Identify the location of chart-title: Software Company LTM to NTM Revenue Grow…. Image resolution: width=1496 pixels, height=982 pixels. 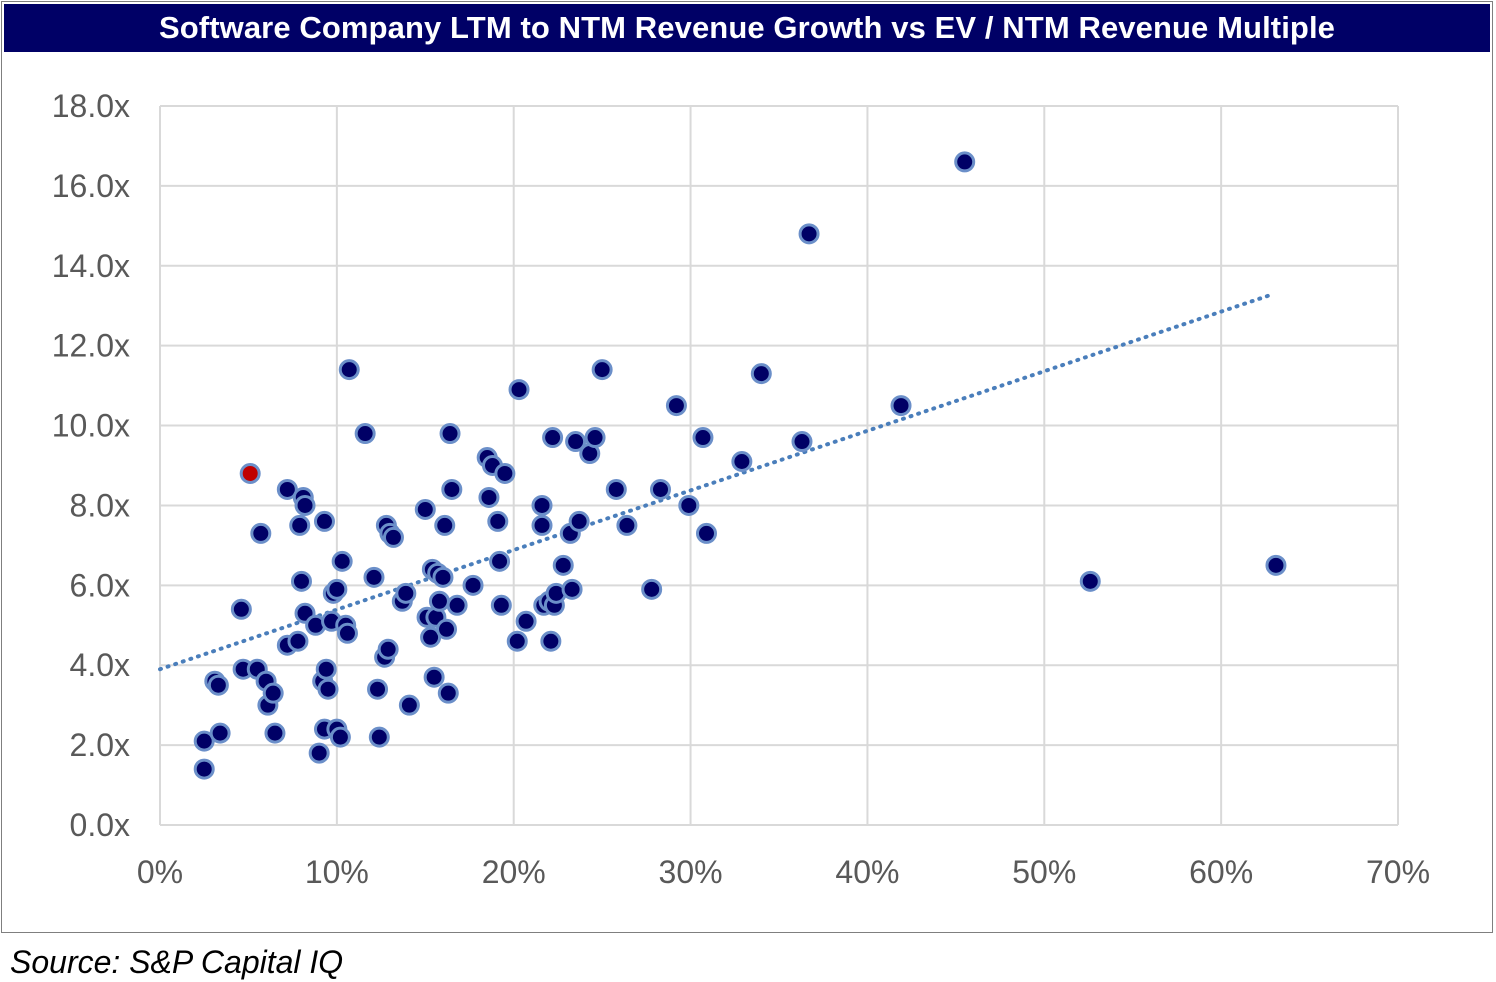
(747, 28).